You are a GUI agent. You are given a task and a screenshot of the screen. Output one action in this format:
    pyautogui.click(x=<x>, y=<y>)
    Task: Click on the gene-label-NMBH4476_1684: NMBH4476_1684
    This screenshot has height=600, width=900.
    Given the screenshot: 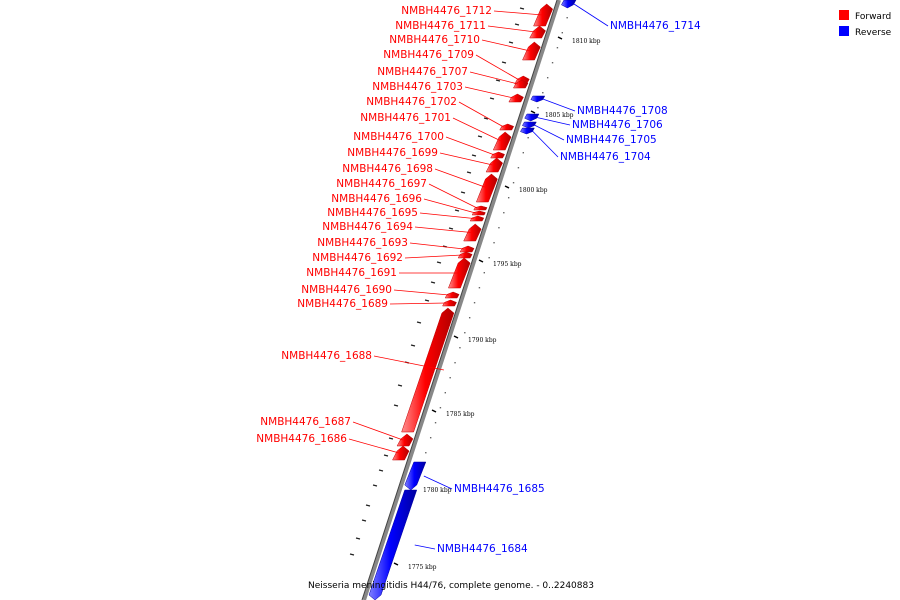 What is the action you would take?
    pyautogui.click(x=482, y=549)
    